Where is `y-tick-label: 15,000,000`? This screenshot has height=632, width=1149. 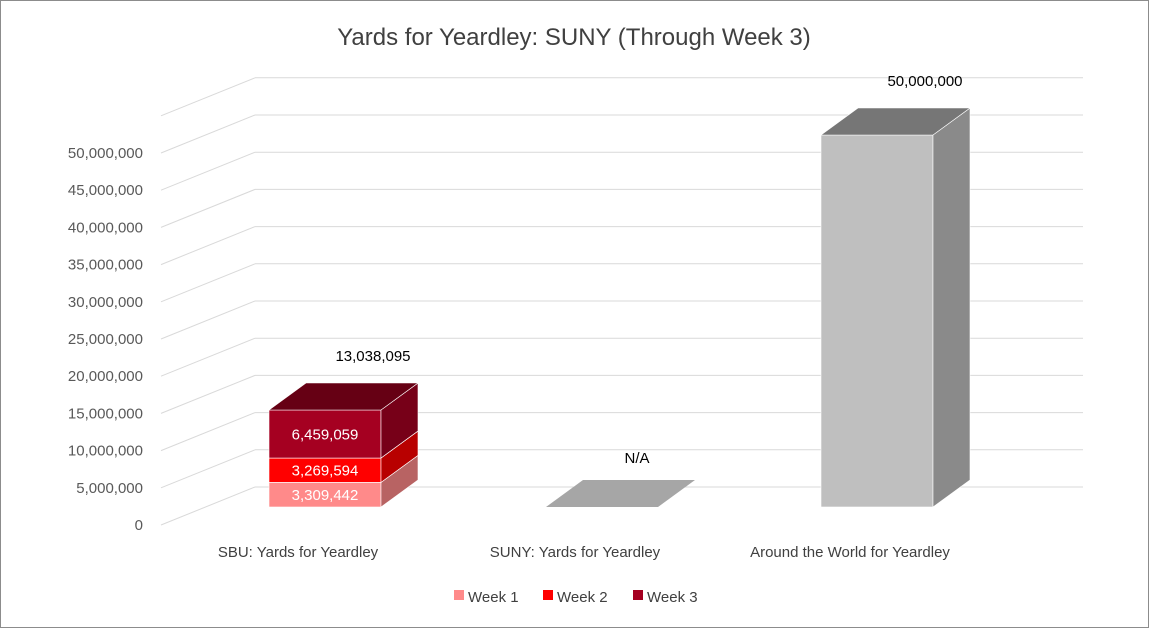
y-tick-label: 15,000,000 is located at coordinates (105, 413).